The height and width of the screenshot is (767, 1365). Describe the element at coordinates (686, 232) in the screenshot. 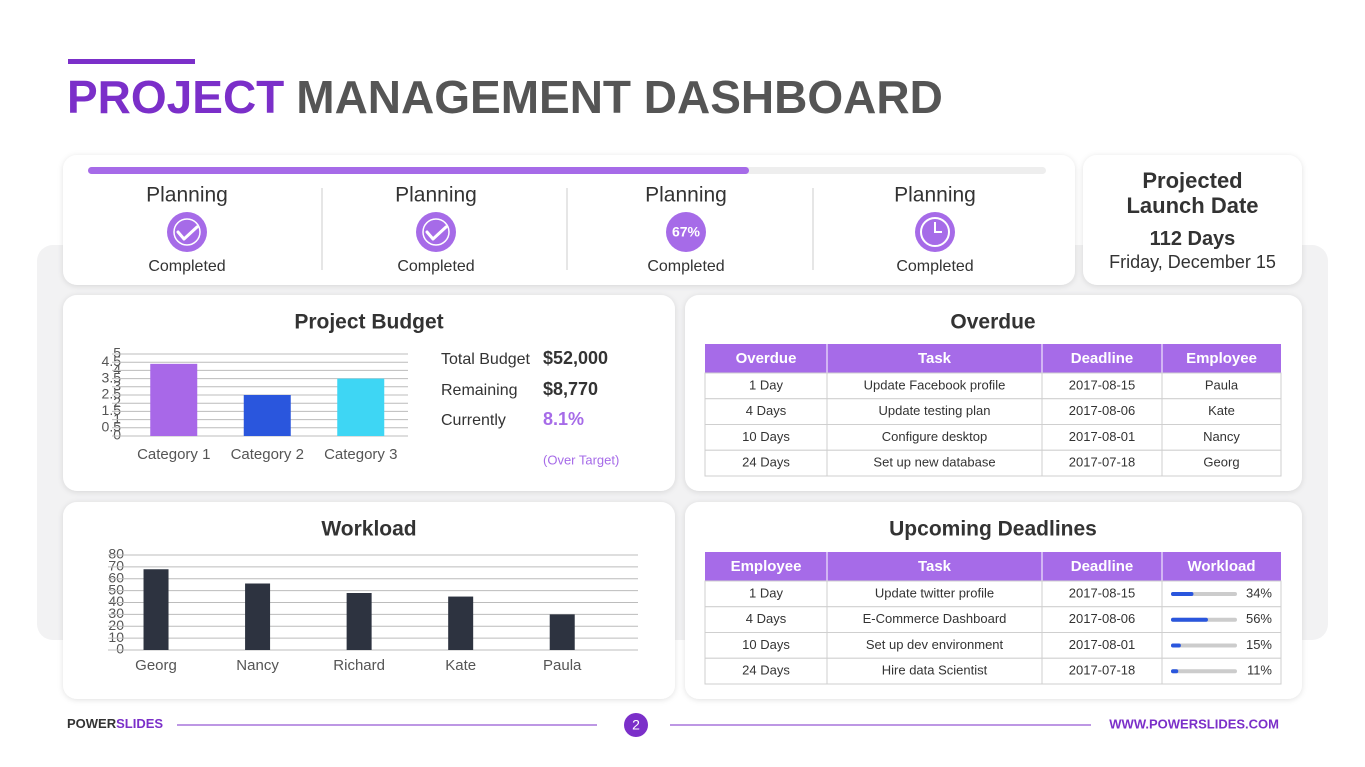

I see `stage-badge: 67%` at that location.